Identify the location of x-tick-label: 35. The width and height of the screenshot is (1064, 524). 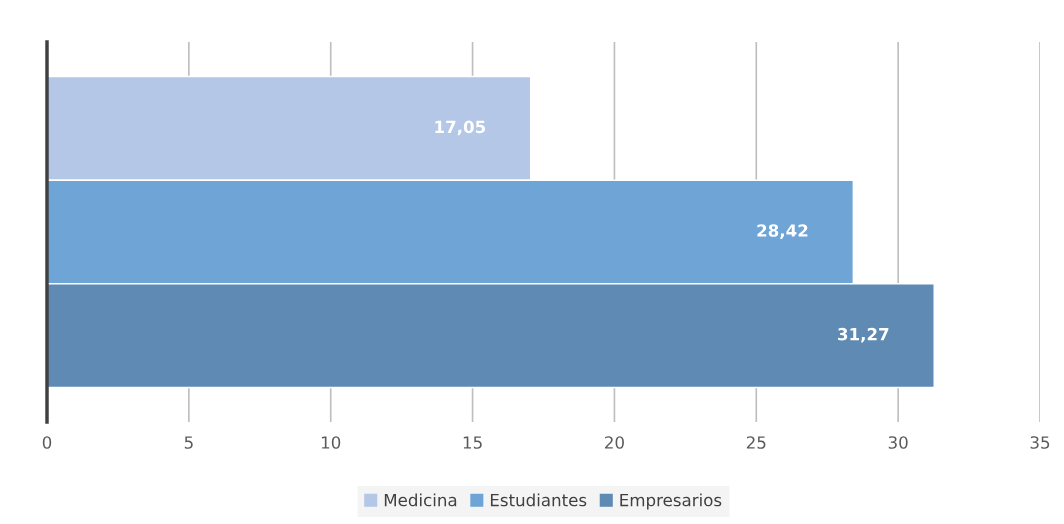
(1040, 442).